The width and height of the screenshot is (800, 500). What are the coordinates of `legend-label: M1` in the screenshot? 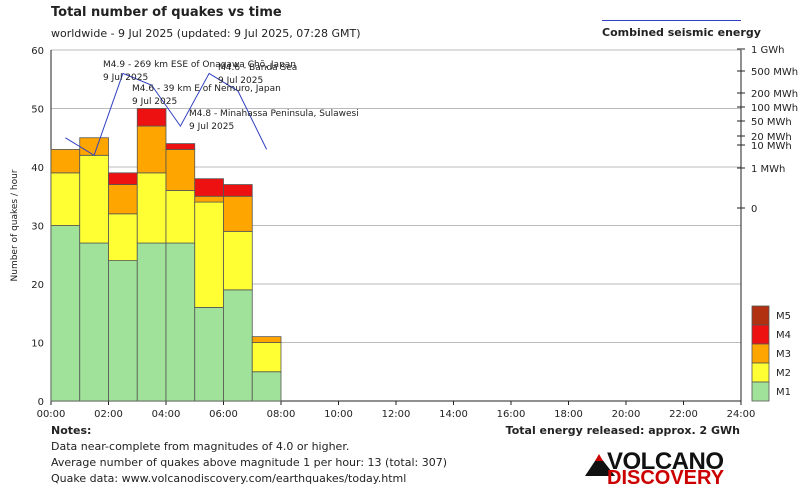 It's located at (783, 392).